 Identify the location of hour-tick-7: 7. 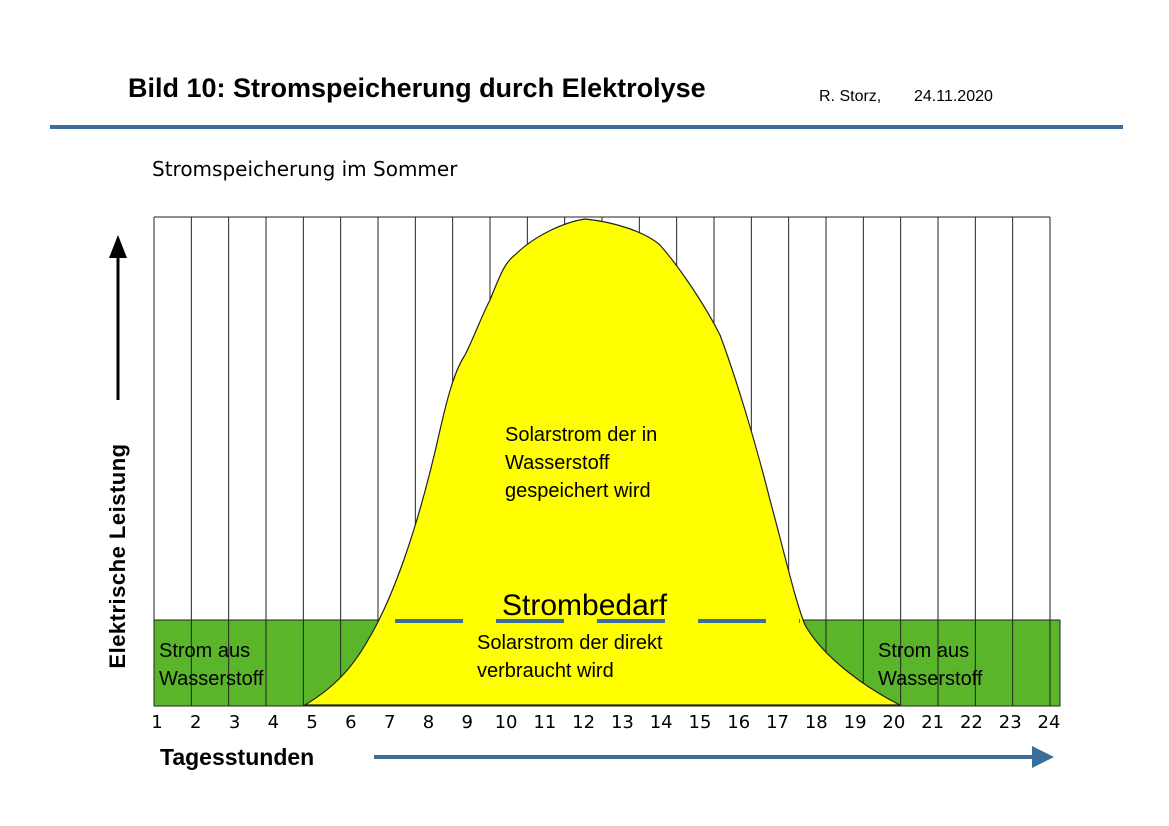
(389, 722).